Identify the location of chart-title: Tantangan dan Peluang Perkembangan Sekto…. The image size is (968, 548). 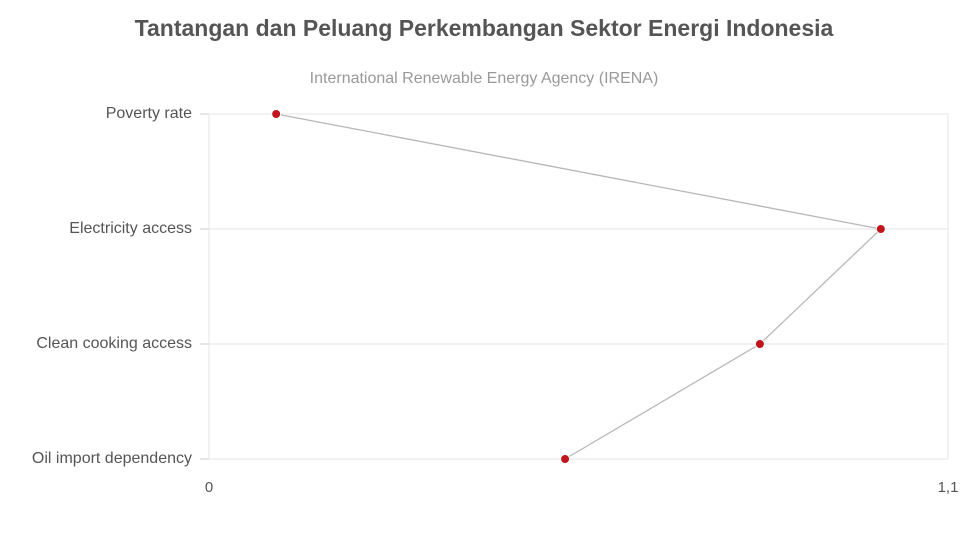
(484, 28).